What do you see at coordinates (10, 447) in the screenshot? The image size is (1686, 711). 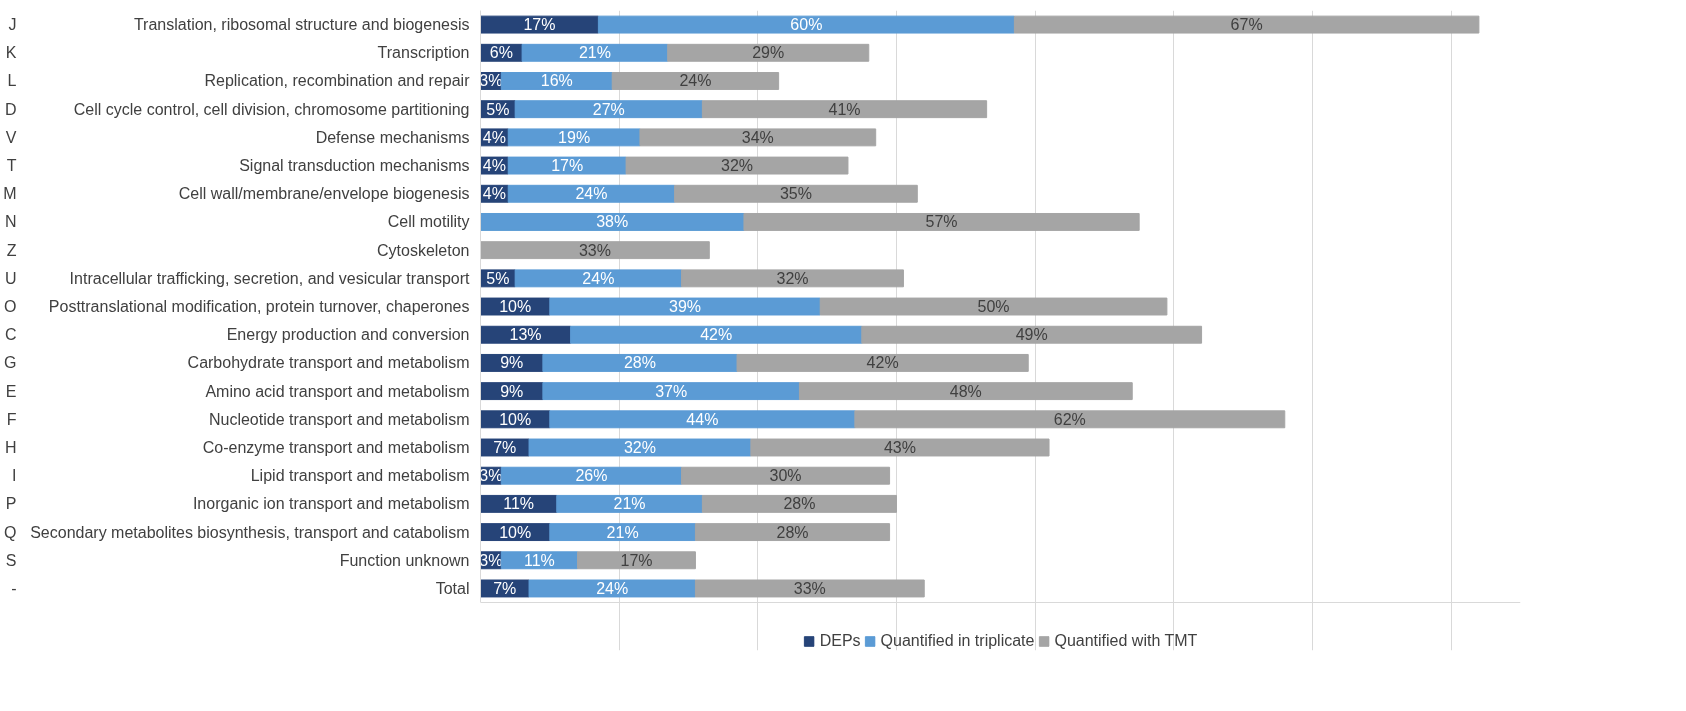 I see `y2-tick-label: H` at bounding box center [10, 447].